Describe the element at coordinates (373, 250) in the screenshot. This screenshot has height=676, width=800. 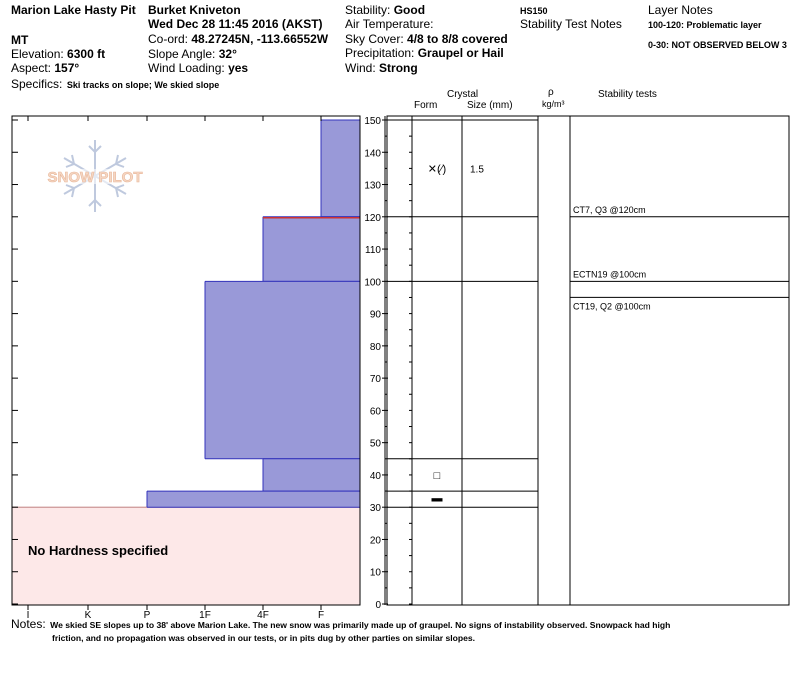
I see `depth-tick-label: 110` at that location.